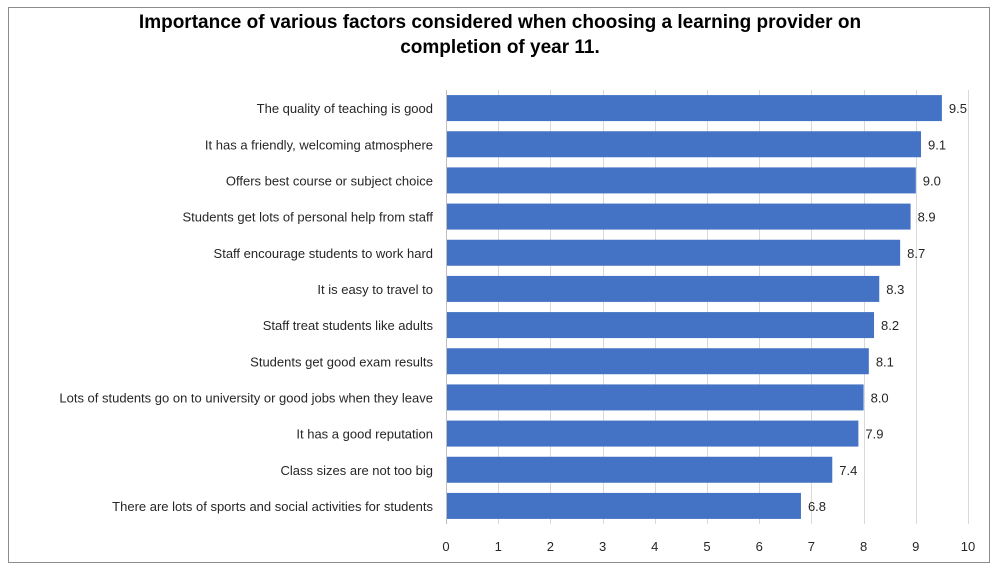  Describe the element at coordinates (885, 361) in the screenshot. I see `value-label: 8.1` at that location.